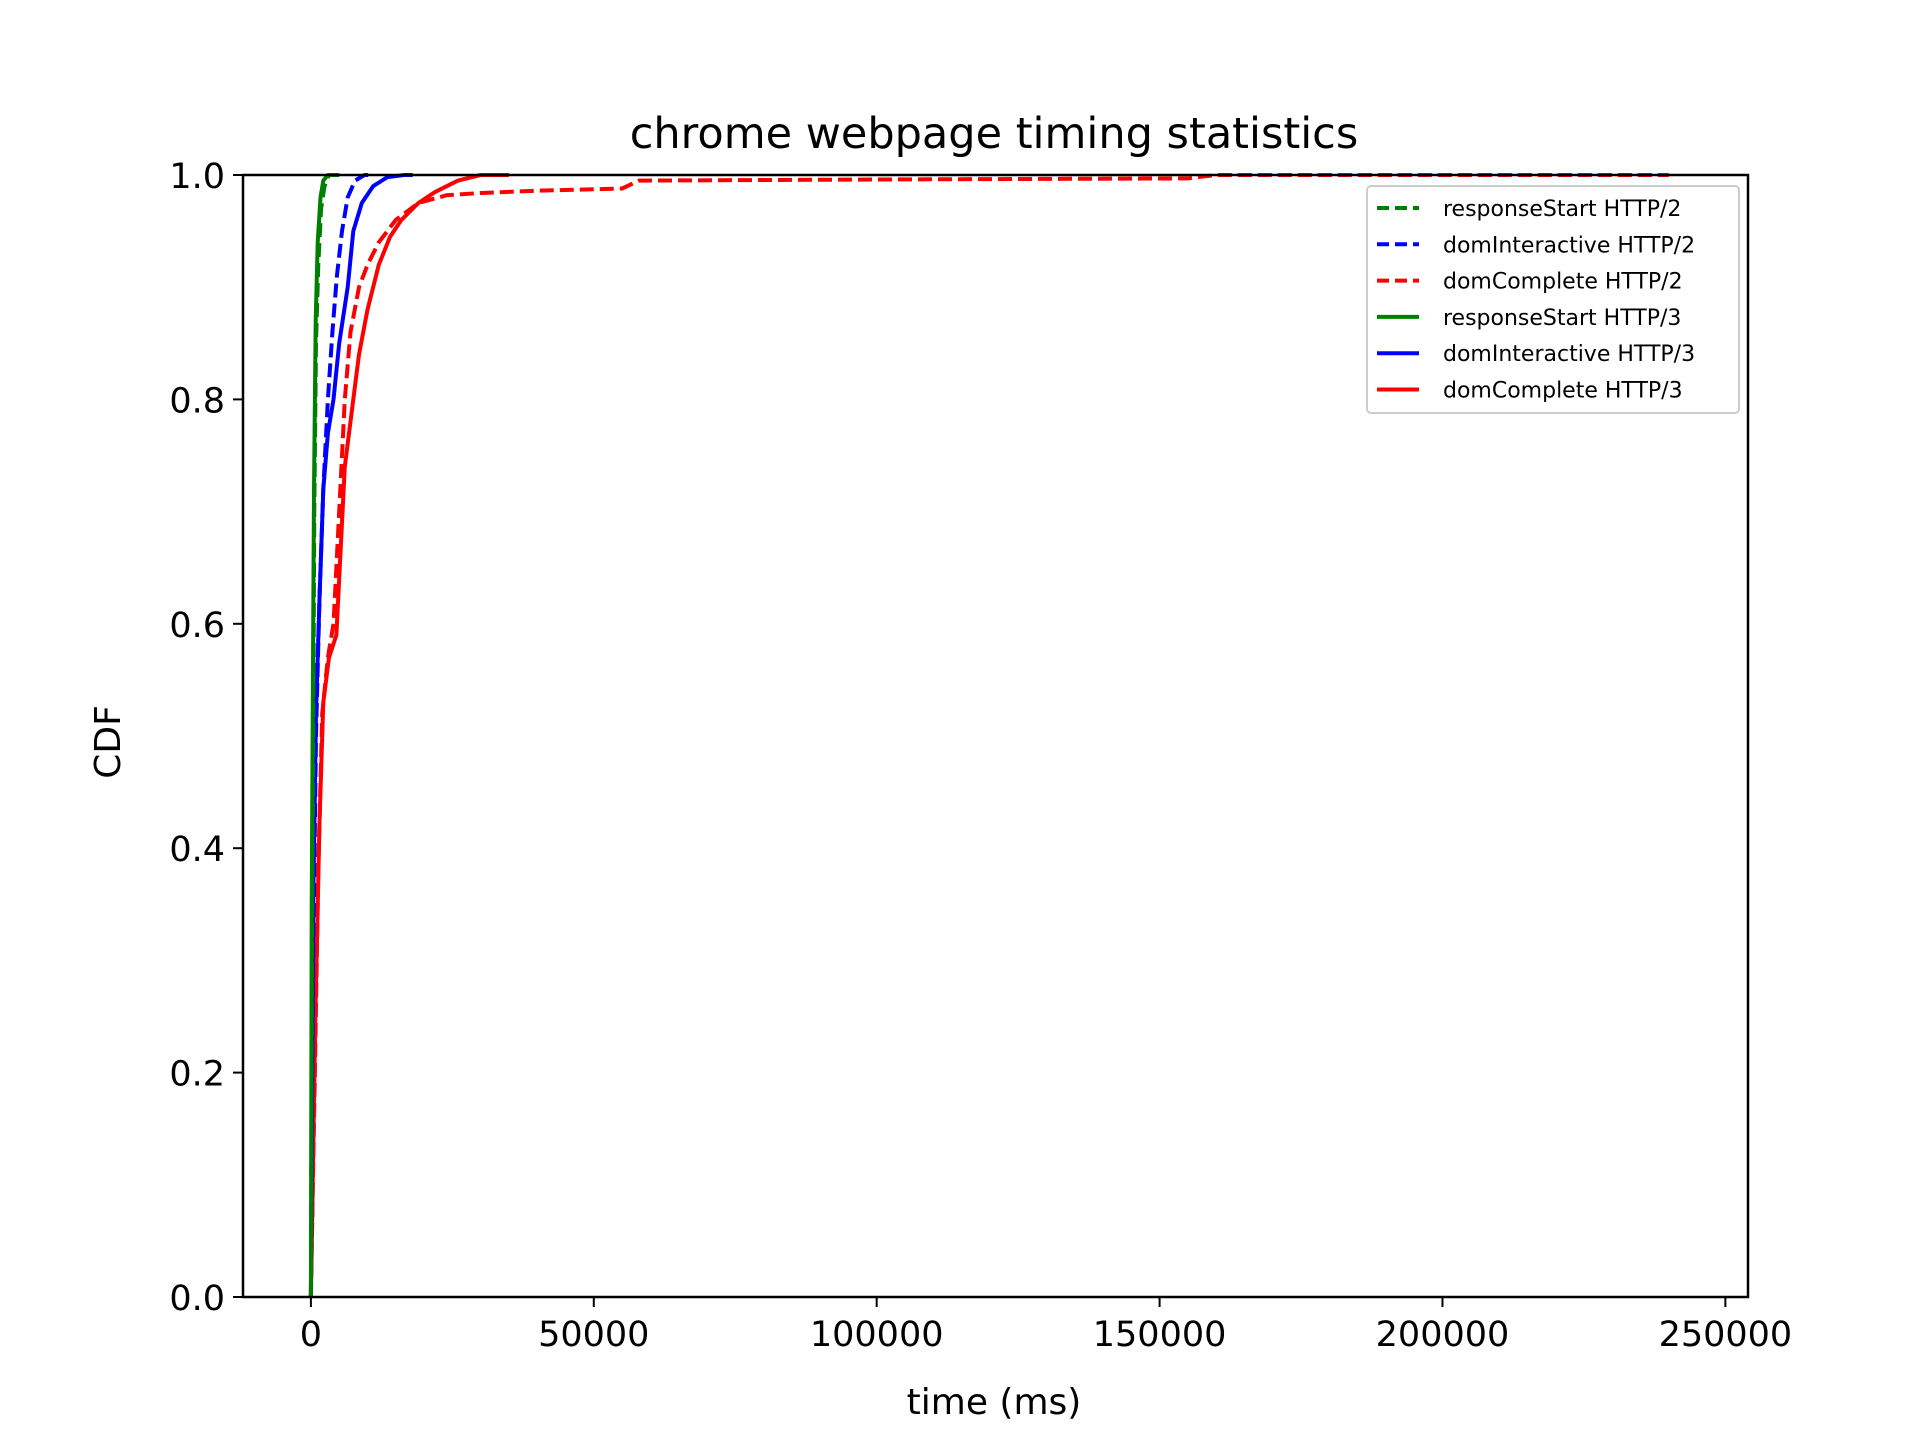 The width and height of the screenshot is (1920, 1445). Describe the element at coordinates (311, 1335) in the screenshot. I see `x-tick-label: 0` at that location.